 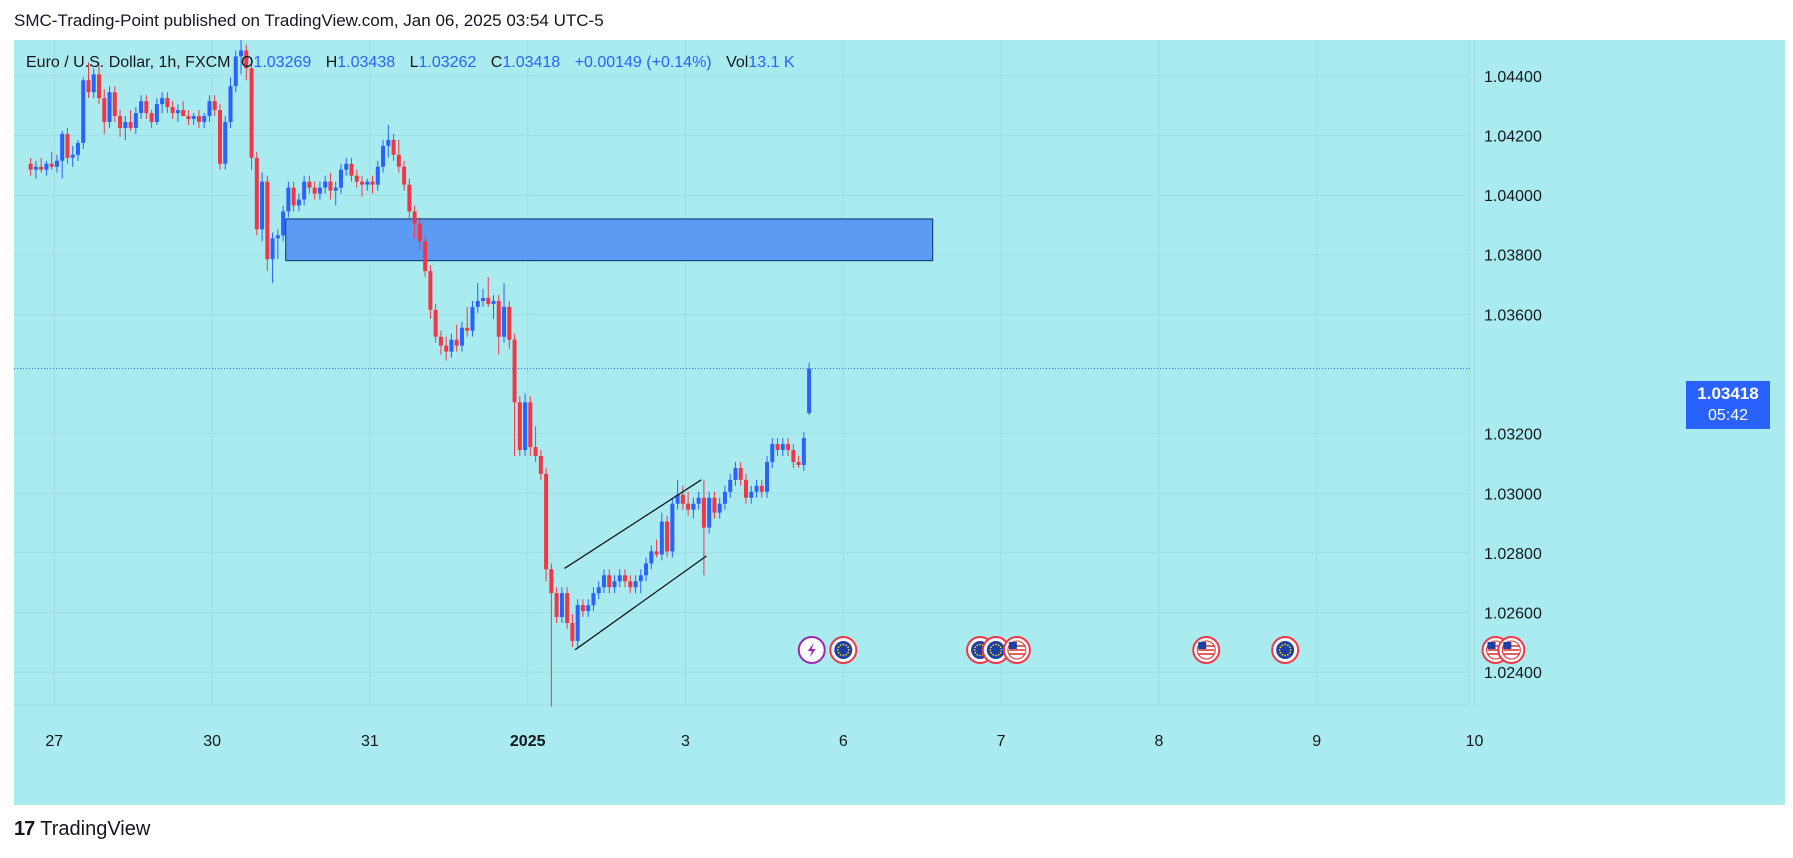 What do you see at coordinates (609, 240) in the screenshot?
I see `supply-zone-rect` at bounding box center [609, 240].